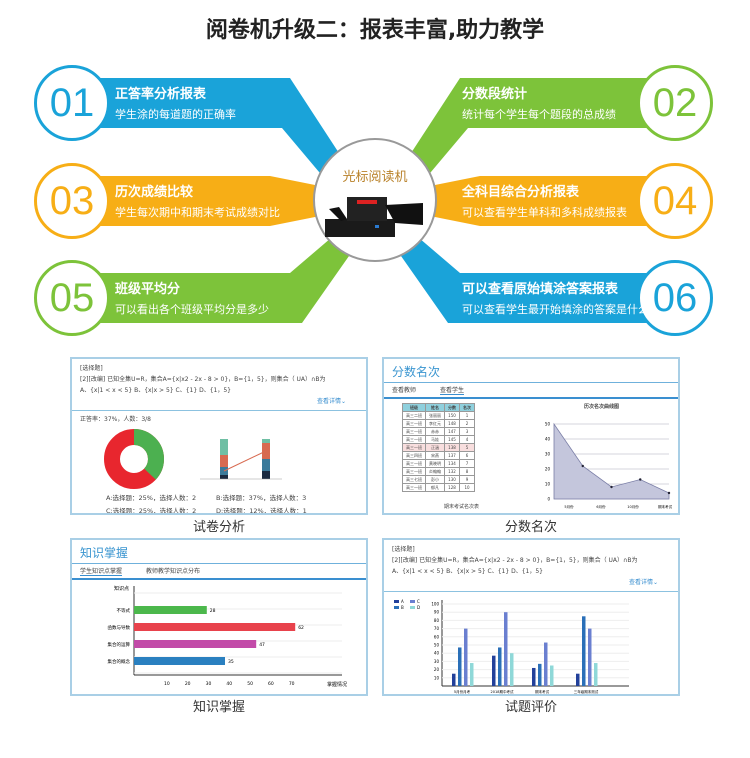  What do you see at coordinates (437, 628) in the screenshot?
I see `y-tick-label: 70` at bounding box center [437, 628].